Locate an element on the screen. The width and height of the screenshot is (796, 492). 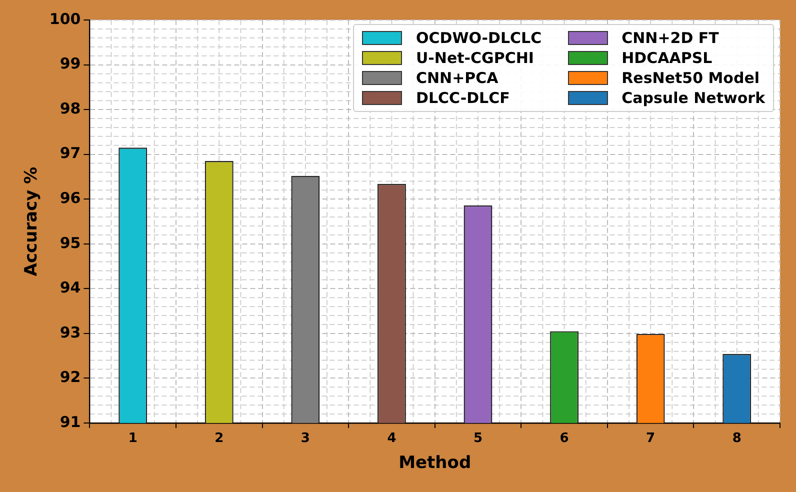
x-tick-label: 1 is located at coordinates (133, 438).